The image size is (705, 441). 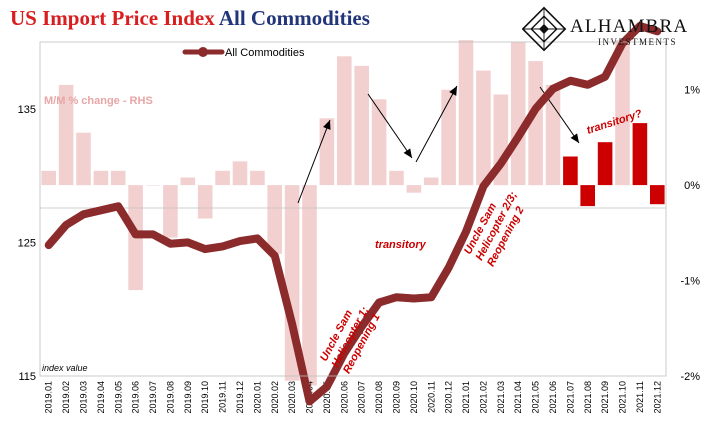 I want to click on alhambra-logo: ALHAMBRA INVESTMENTS, so click(x=605, y=29).